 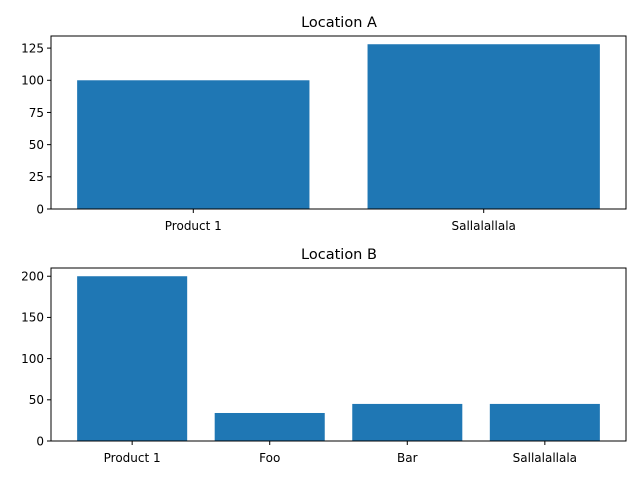 I want to click on y-tick-label: 25, so click(x=36, y=177).